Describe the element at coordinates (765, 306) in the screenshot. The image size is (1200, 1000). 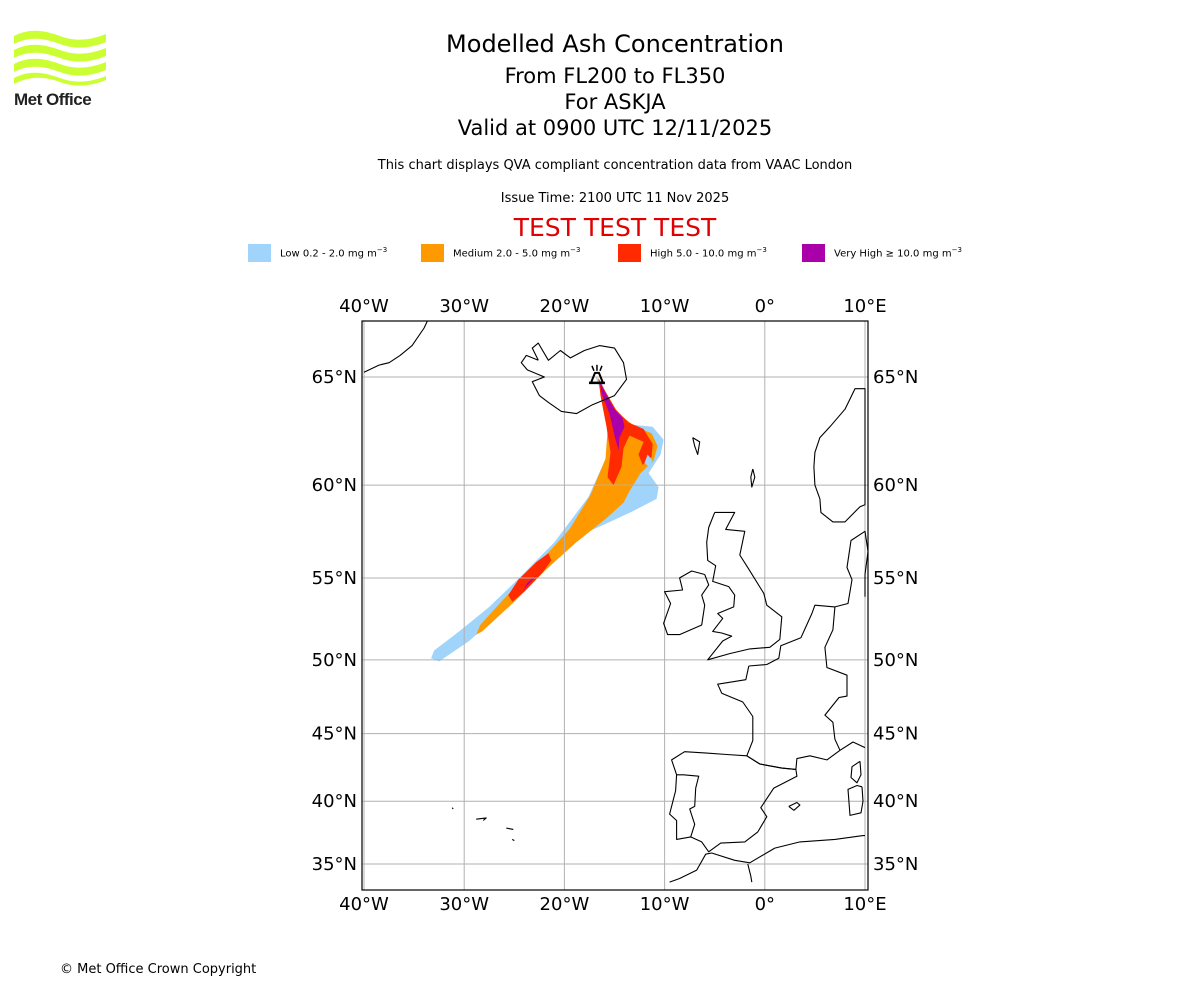
I see `top-lon-label: 0°` at that location.